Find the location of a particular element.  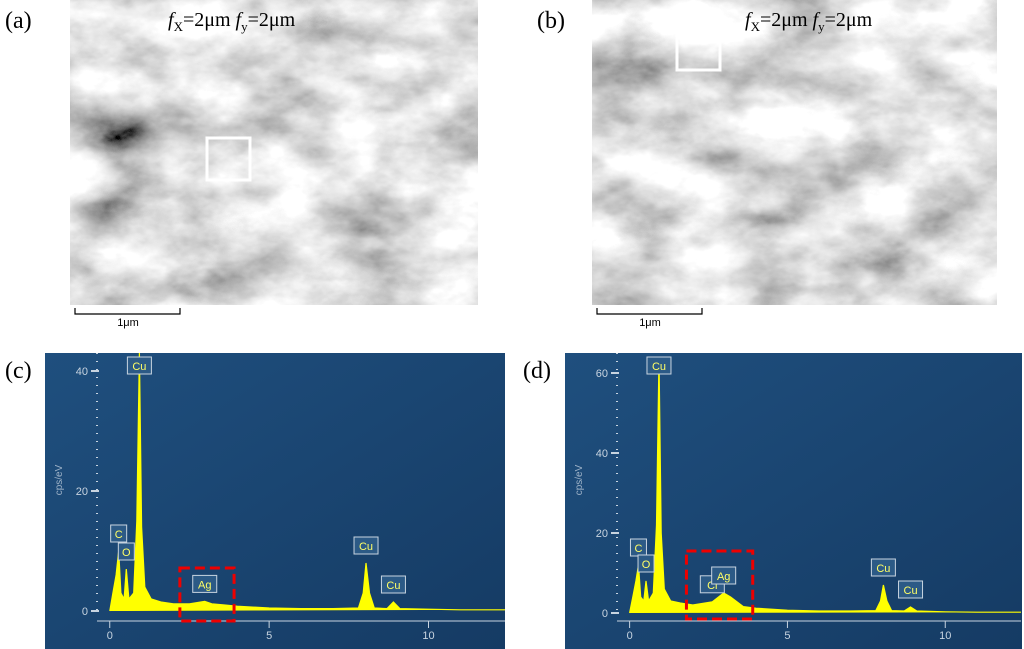

panel-label: (c) is located at coordinates (18, 371).